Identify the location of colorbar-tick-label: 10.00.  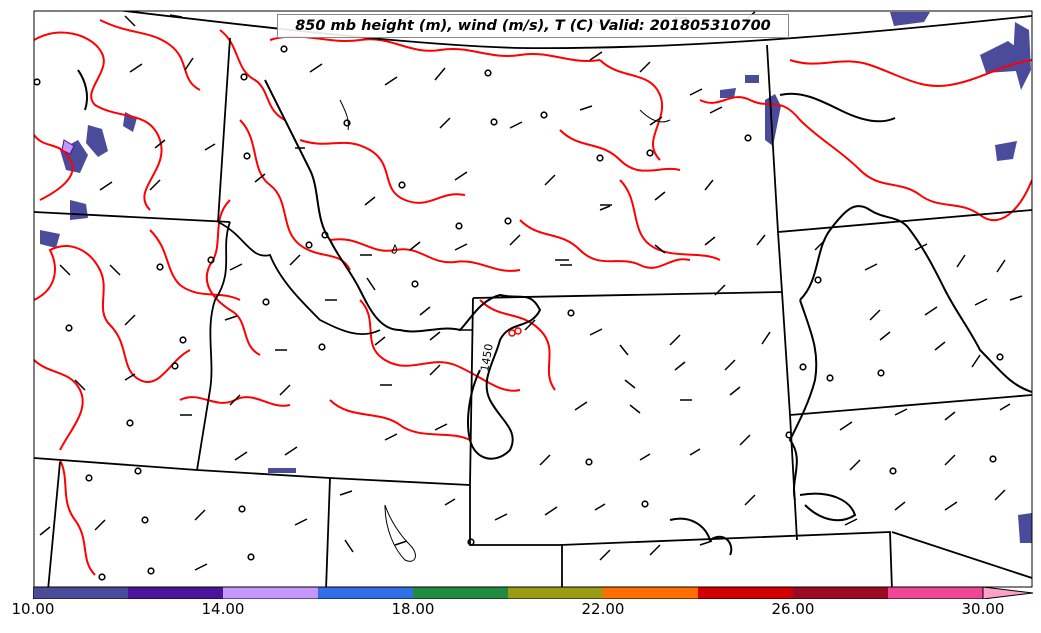
(33, 609).